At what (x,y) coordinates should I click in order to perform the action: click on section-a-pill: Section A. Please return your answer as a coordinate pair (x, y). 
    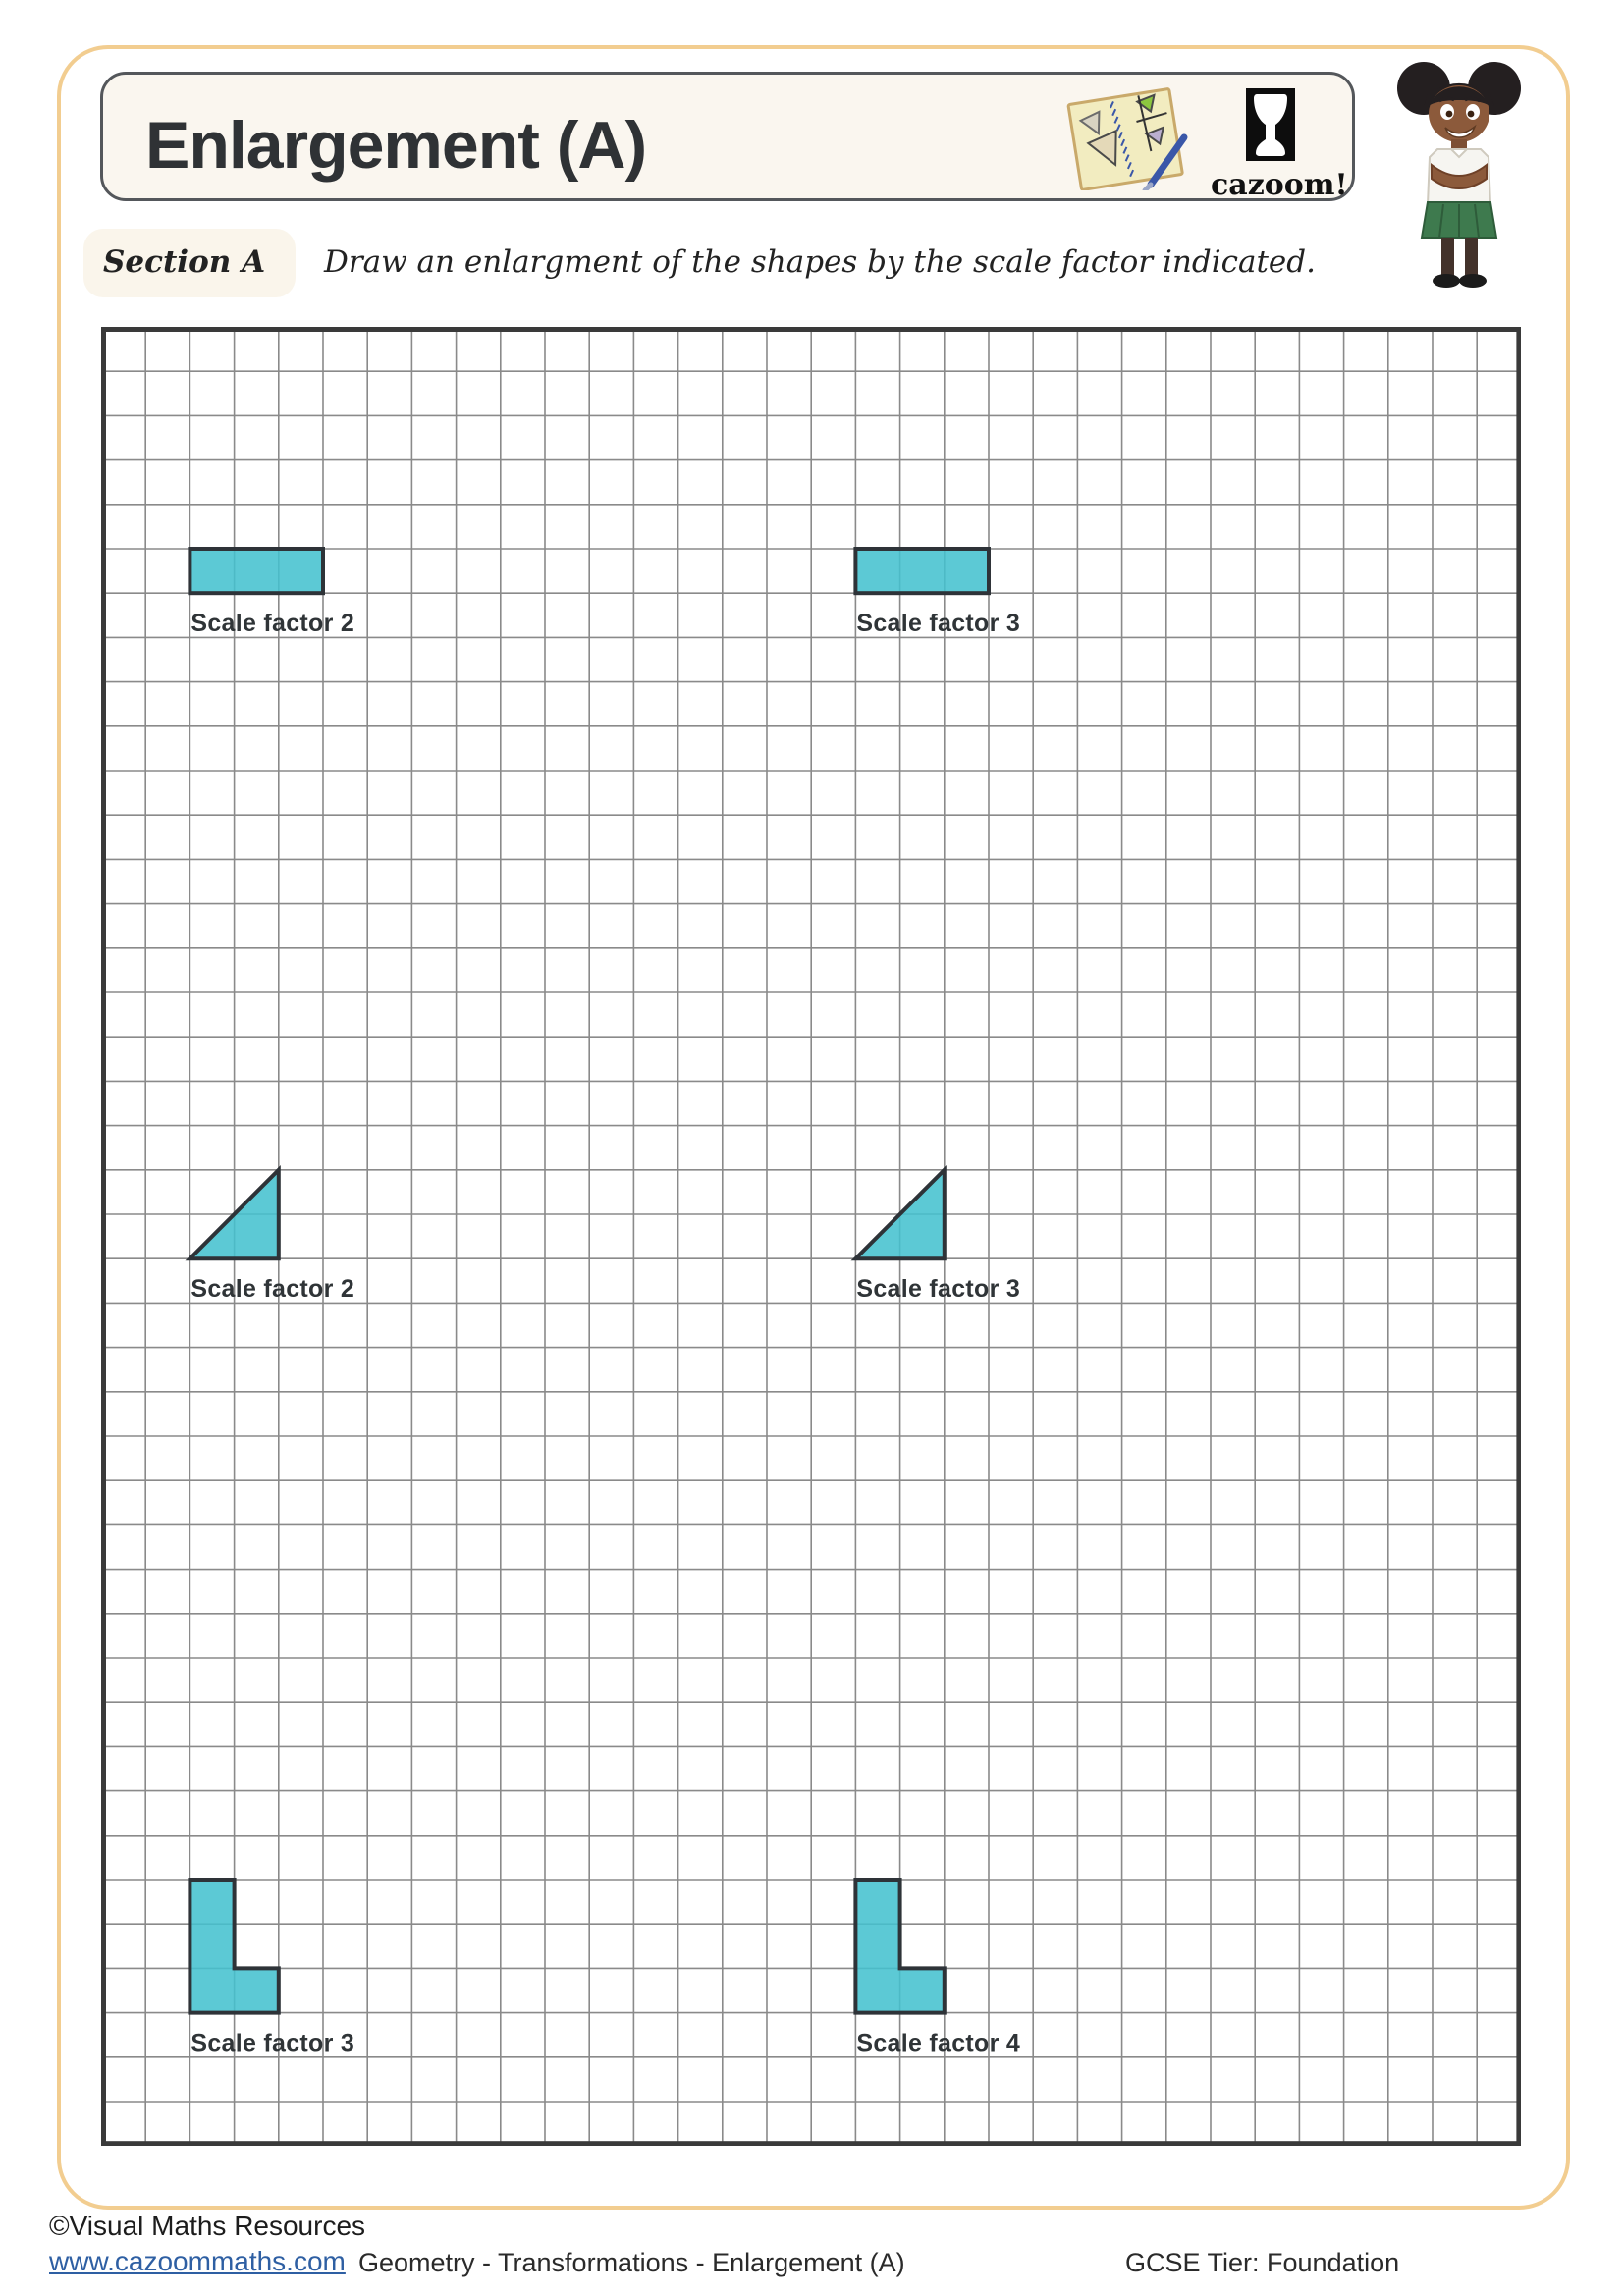
    Looking at the image, I should click on (189, 263).